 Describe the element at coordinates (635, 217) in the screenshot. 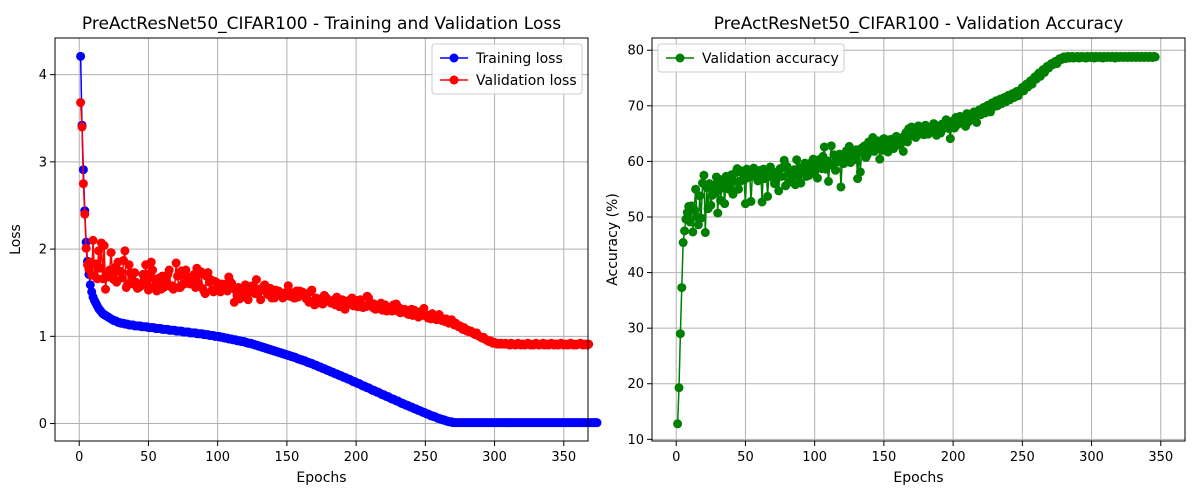

I see `y-tick-label: 50` at that location.